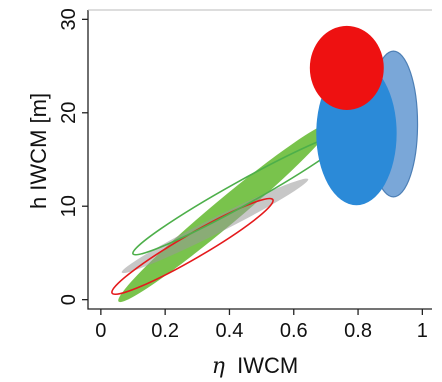 The height and width of the screenshot is (382, 442). Describe the element at coordinates (69, 113) in the screenshot. I see `y-tick-label: 20` at that location.